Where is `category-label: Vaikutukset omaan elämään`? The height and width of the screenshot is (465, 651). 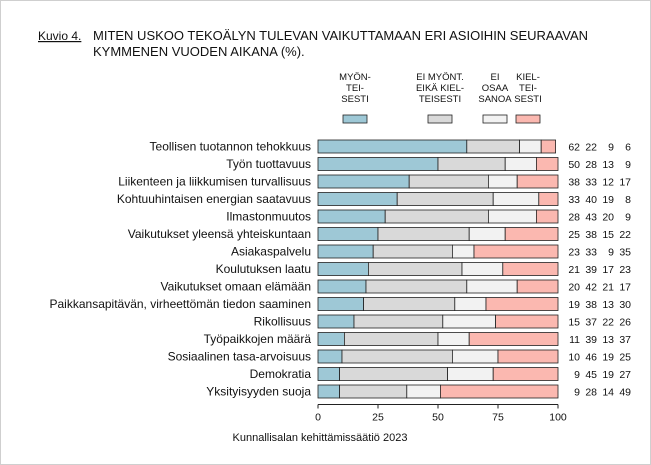
category-label: Vaikutukset omaan elämään is located at coordinates (235, 287).